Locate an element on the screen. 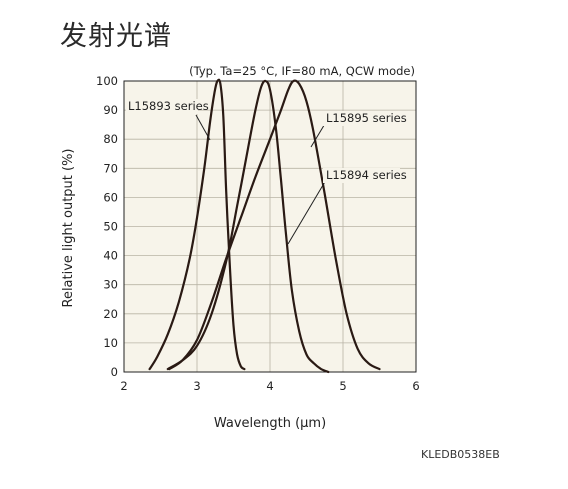 This screenshot has height=489, width=568. page-title: 发射光谱 is located at coordinates (116, 36).